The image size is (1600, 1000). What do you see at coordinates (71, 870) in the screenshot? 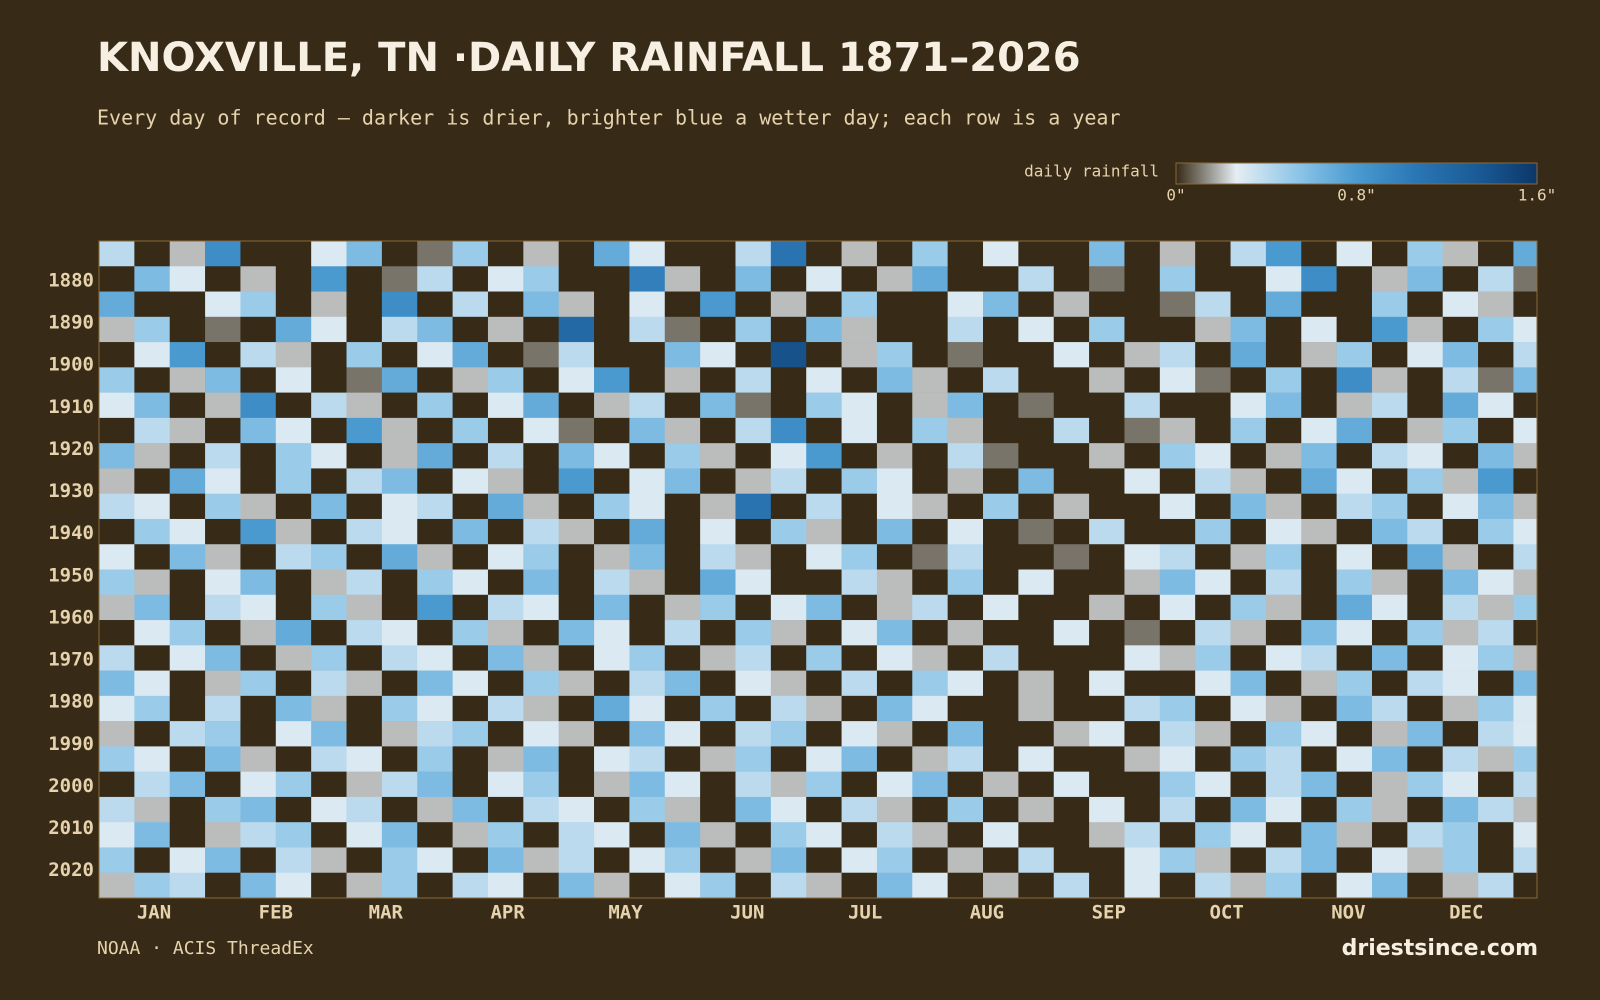
I see `y-tick-label: 2020` at bounding box center [71, 870].